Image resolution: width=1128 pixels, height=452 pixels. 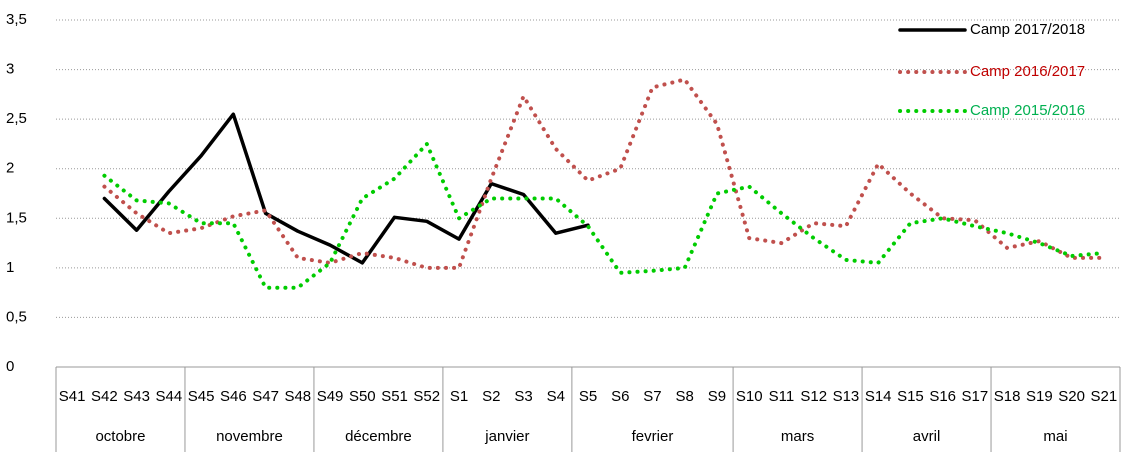 I want to click on x-tick-label: S20, so click(x=1071, y=396).